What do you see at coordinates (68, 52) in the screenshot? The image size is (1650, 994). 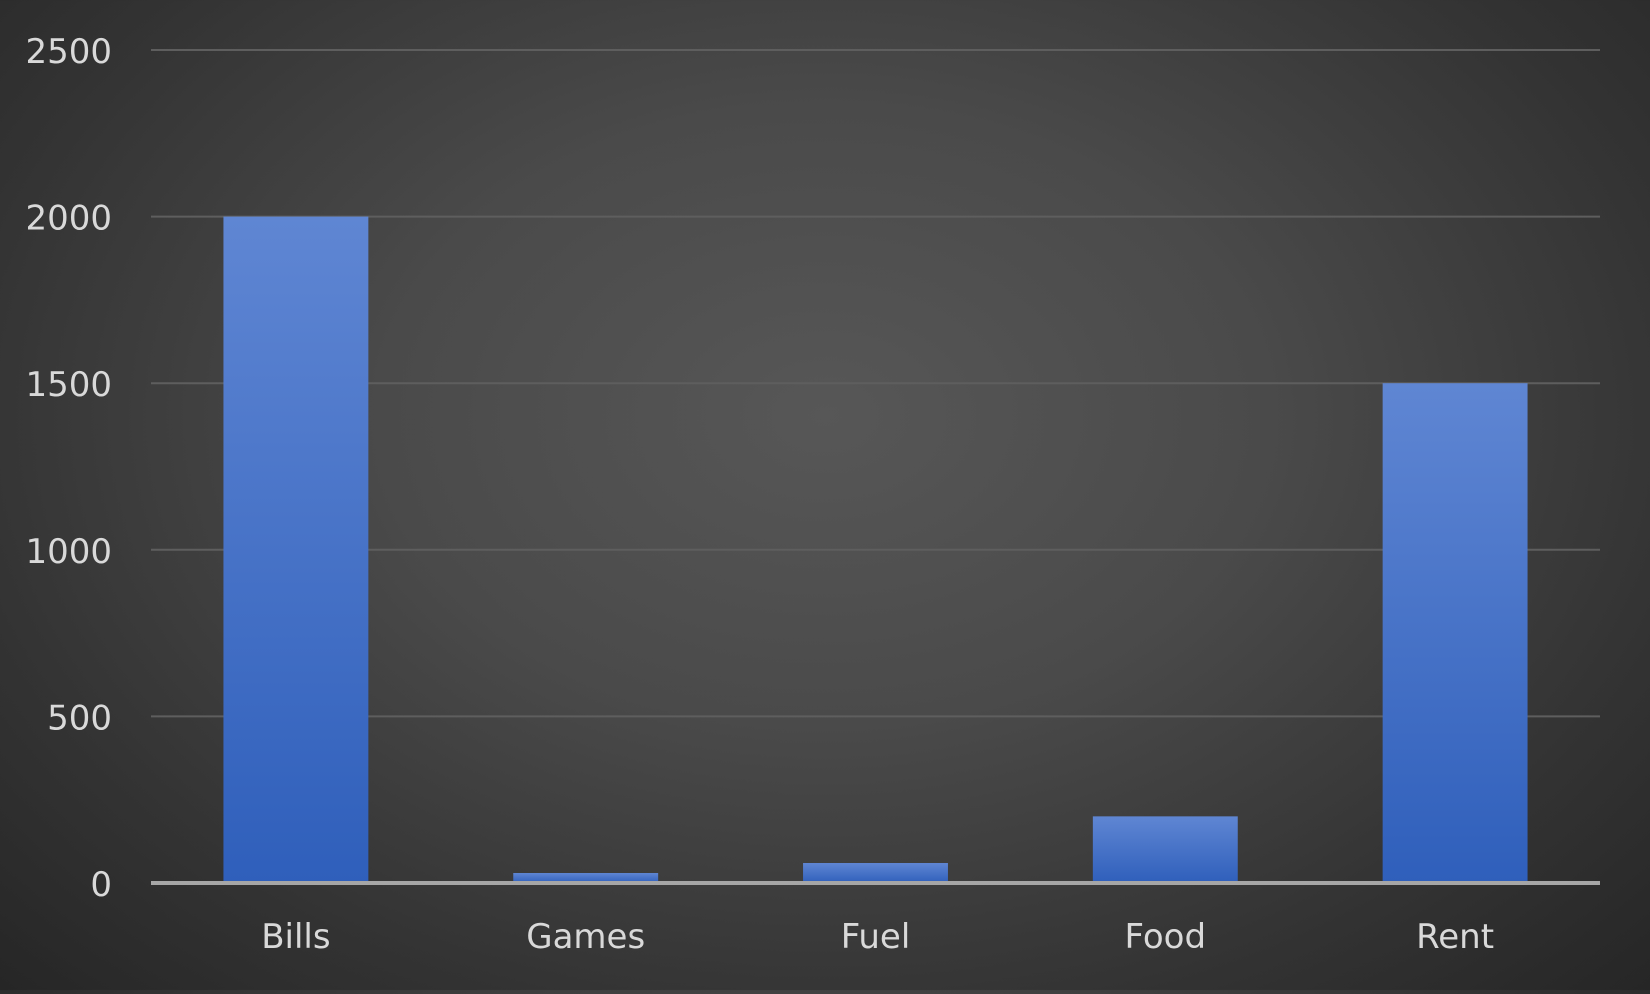 I see `y-tick-label: 2500` at bounding box center [68, 52].